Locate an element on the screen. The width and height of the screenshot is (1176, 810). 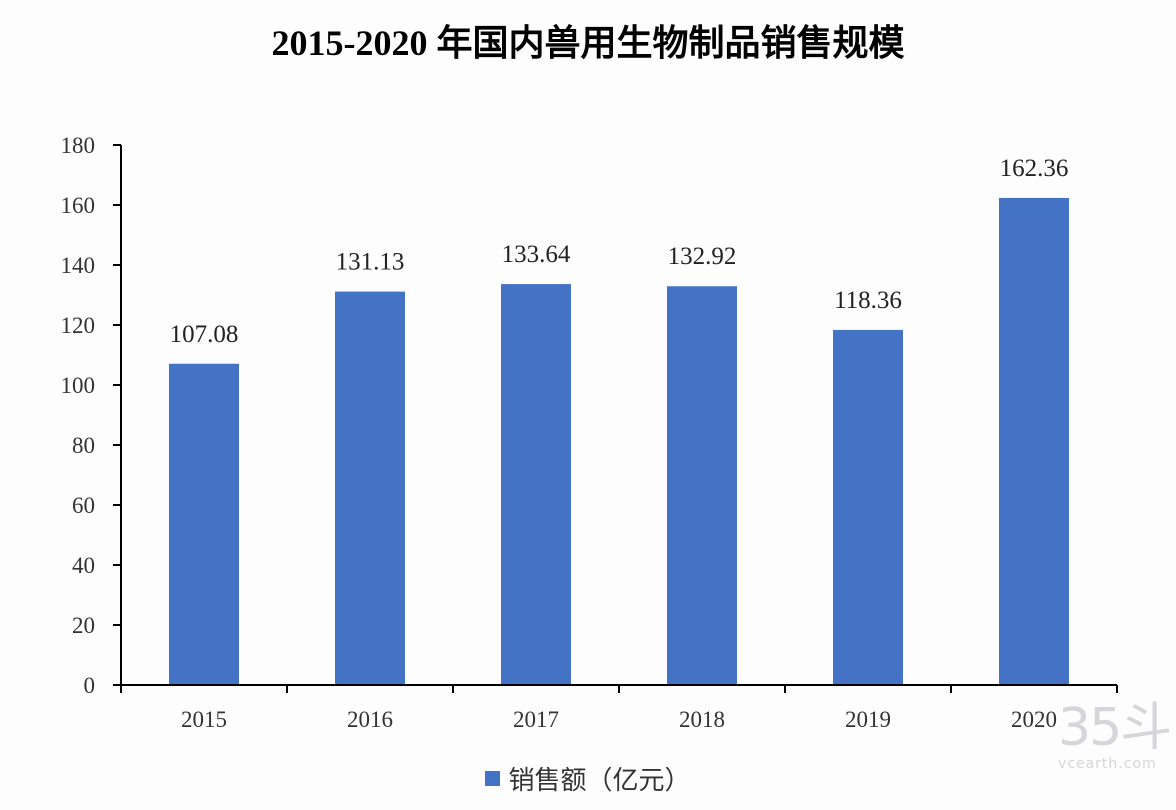
data-label: 131.13 is located at coordinates (370, 262).